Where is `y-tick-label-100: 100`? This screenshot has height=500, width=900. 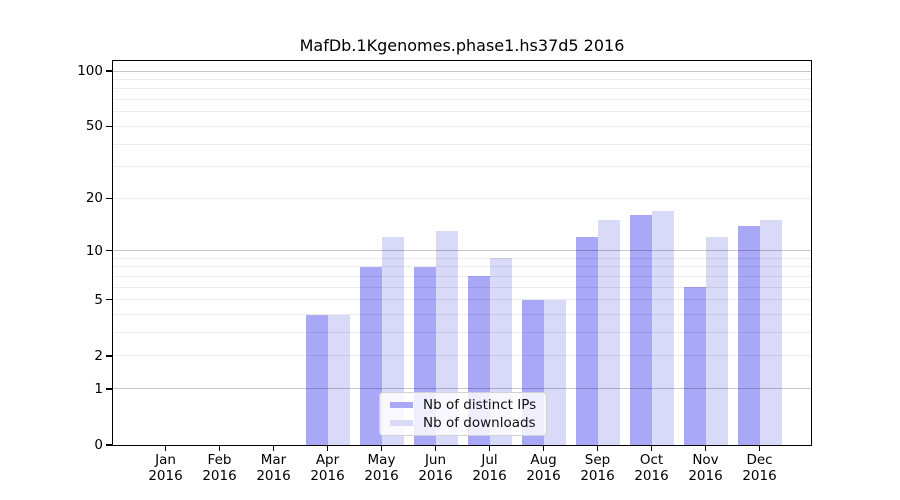
y-tick-label-100: 100 is located at coordinates (90, 71).